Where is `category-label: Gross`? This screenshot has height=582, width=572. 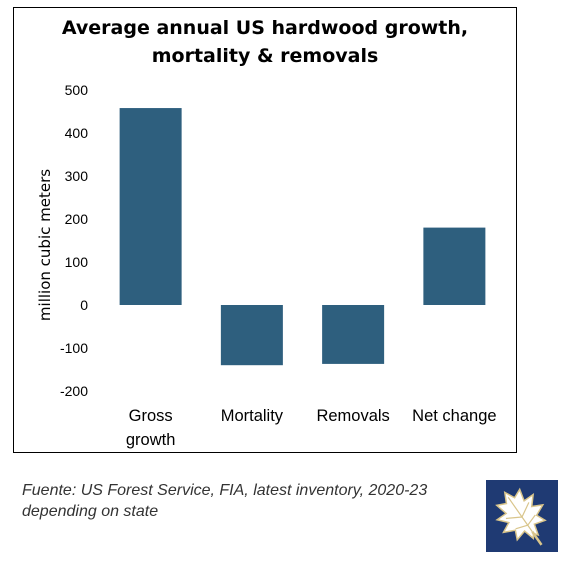 category-label: Gross is located at coordinates (151, 416).